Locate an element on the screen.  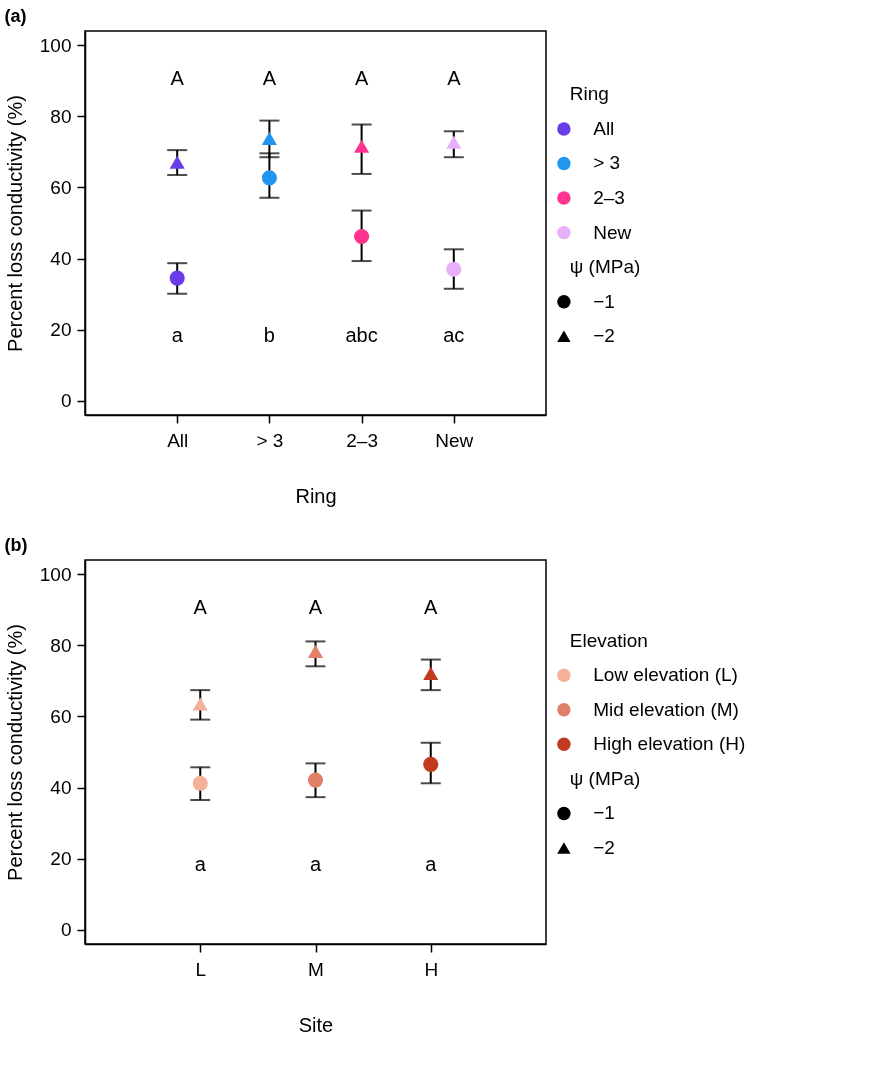
legend-label: Low elevation (L) is located at coordinates (665, 675).